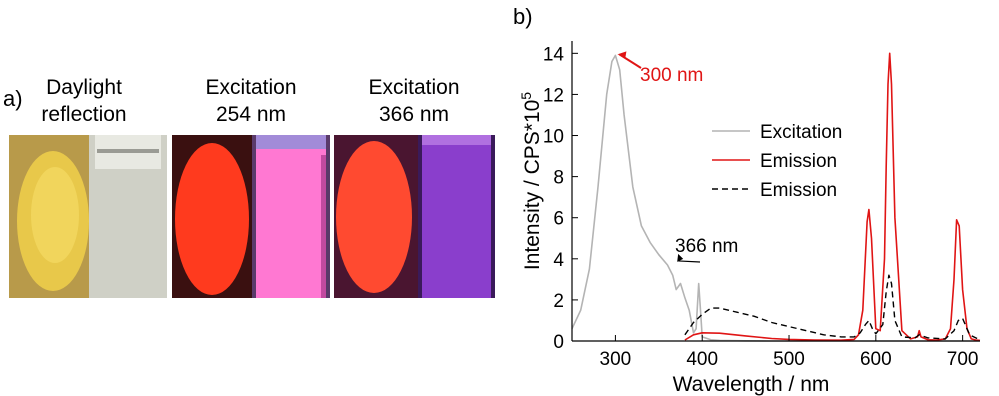 This screenshot has height=396, width=999. What do you see at coordinates (553, 95) in the screenshot?
I see `y-tick-label: 12` at bounding box center [553, 95].